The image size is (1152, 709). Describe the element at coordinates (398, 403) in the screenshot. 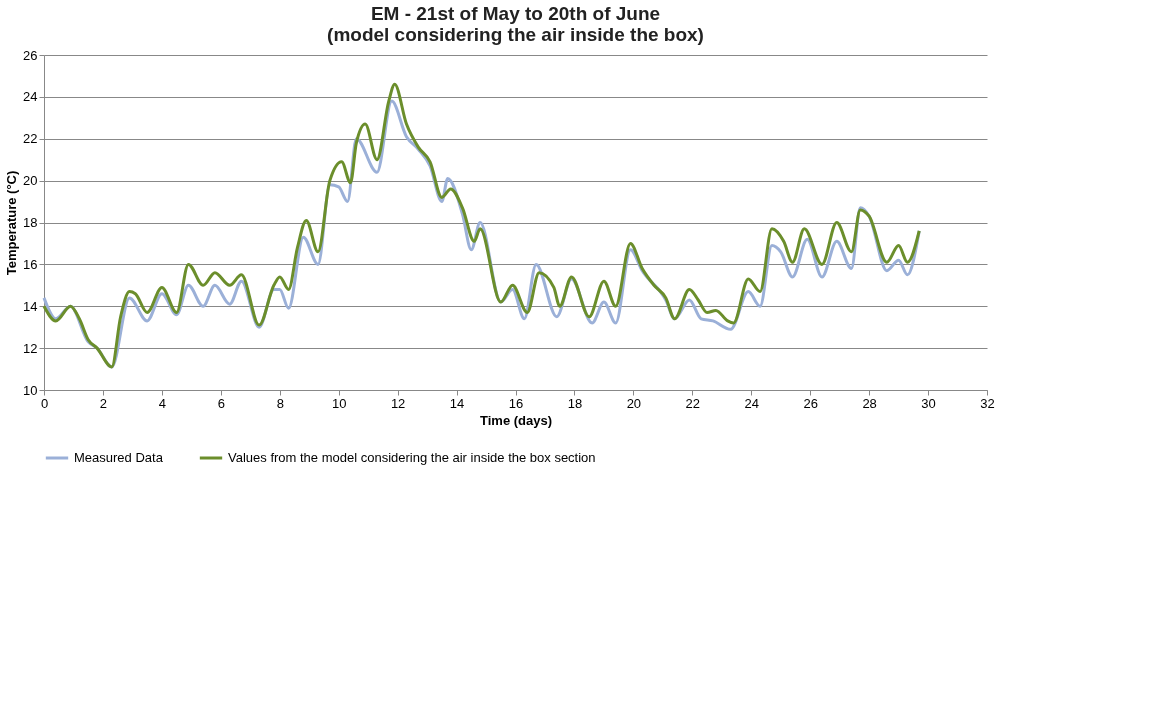

I see `x-tick-label: 12` at that location.